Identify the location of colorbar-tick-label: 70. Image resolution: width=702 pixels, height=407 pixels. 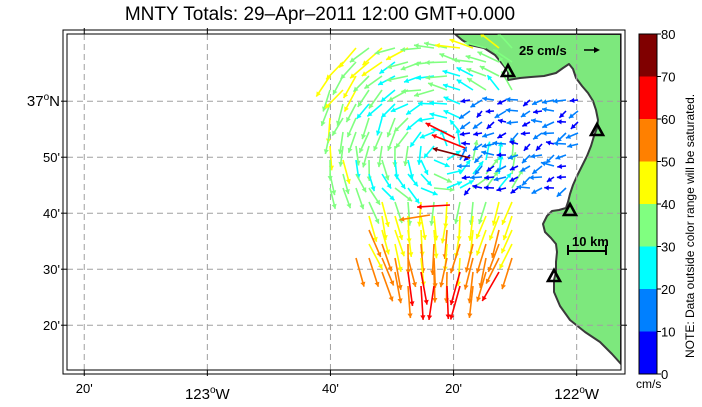
(668, 77).